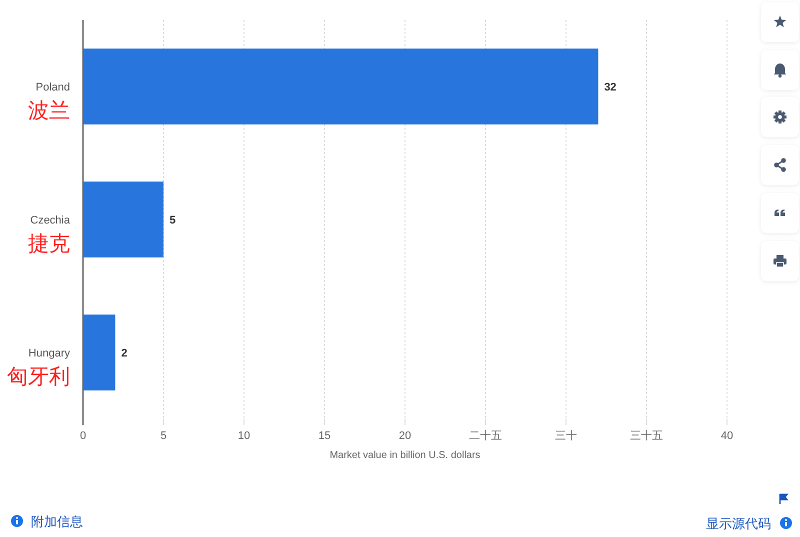 This screenshot has width=800, height=537. What do you see at coordinates (38, 368) in the screenshot?
I see `y-tick-label: Hungary 匈牙利` at bounding box center [38, 368].